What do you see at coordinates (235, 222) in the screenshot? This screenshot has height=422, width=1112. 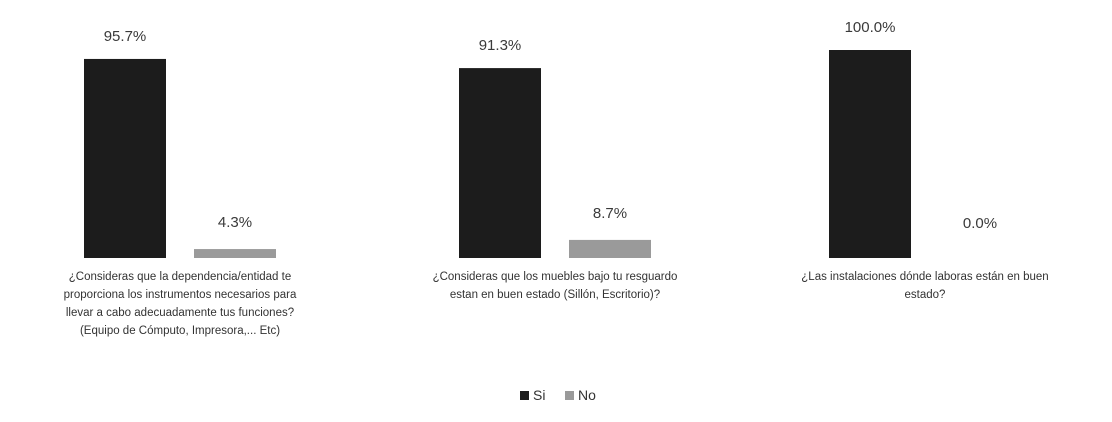 I see `value-label-no-1: 4.3%` at bounding box center [235, 222].